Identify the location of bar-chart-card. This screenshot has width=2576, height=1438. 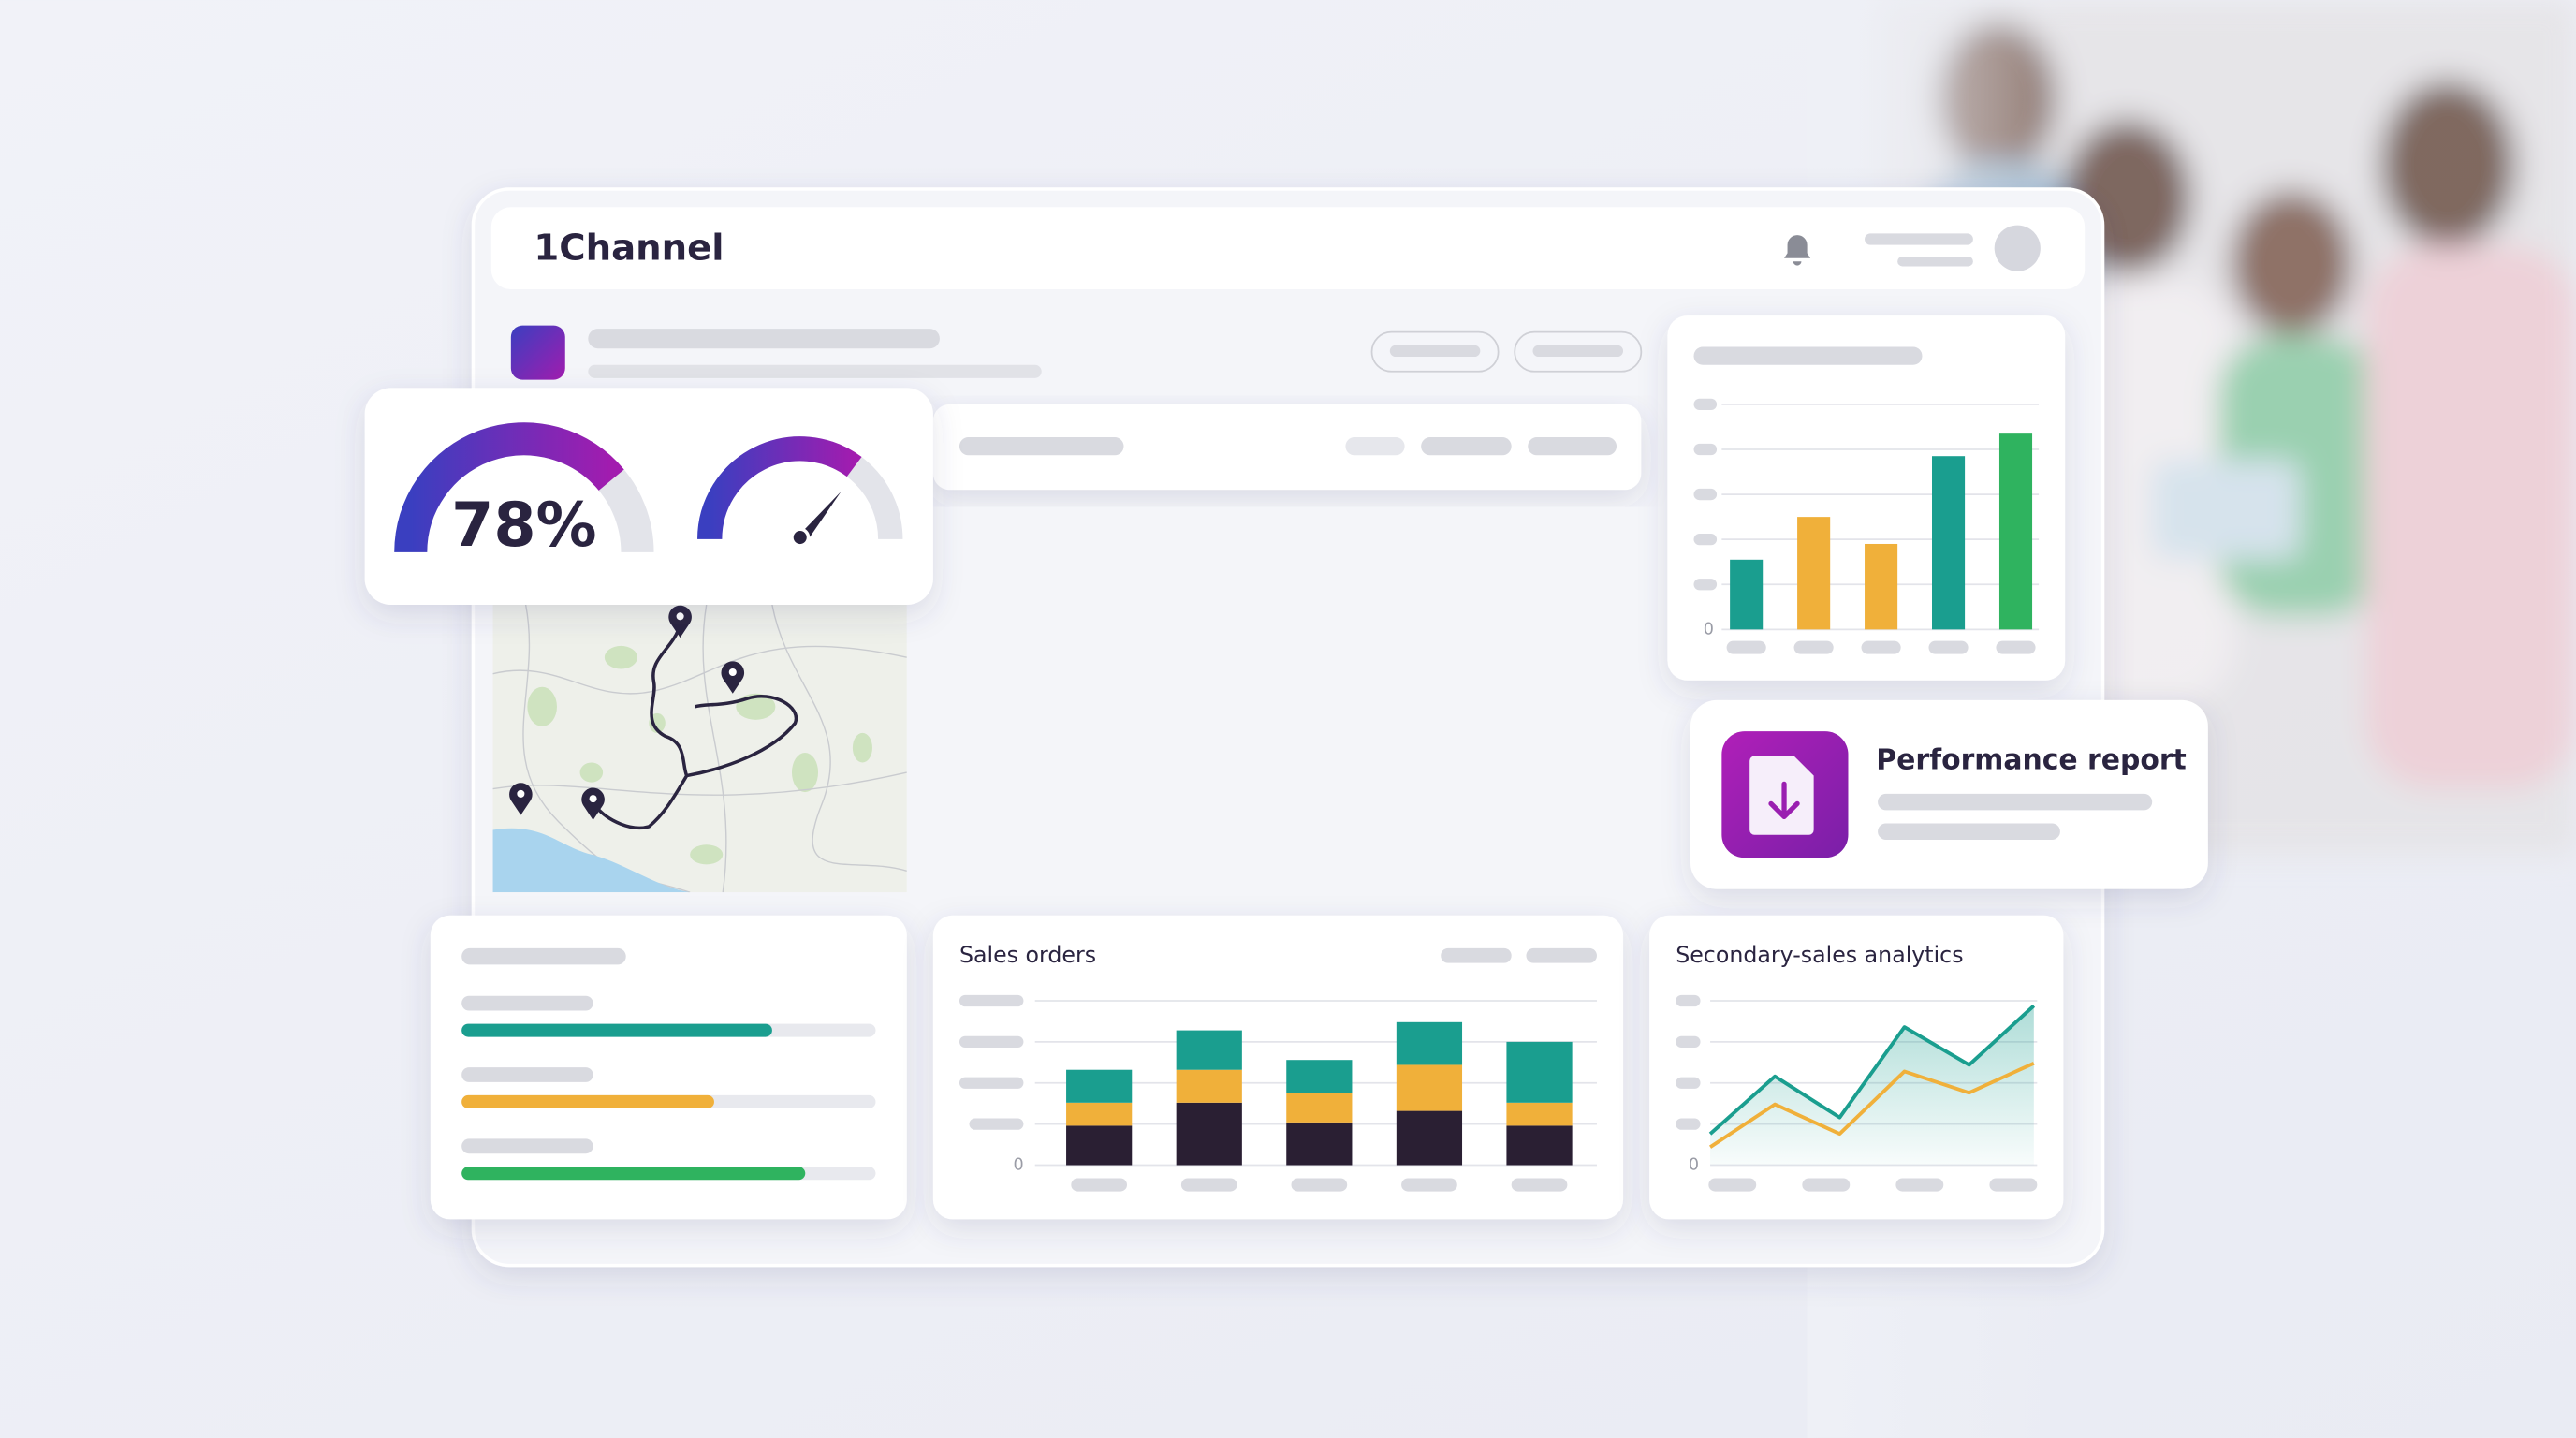
(1866, 498).